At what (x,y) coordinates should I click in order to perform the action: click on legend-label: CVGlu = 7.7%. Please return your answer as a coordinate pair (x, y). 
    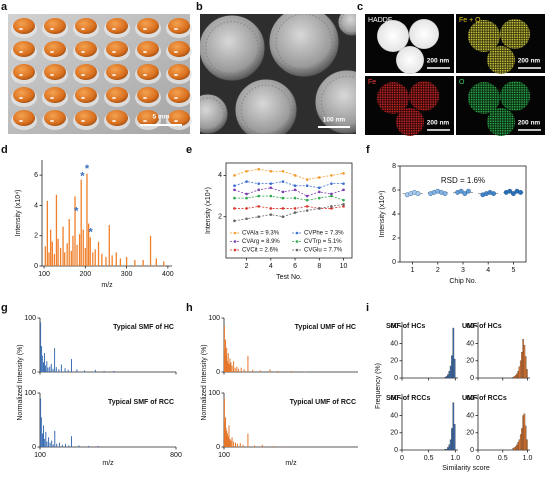
    Looking at the image, I should click on (323, 251).